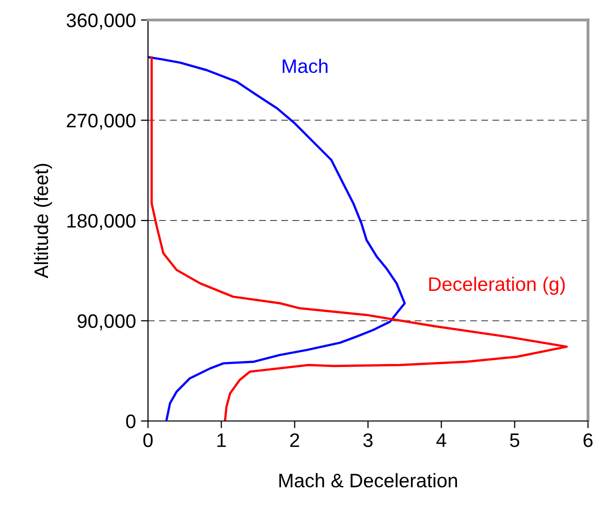  I want to click on x-tick-label: 3, so click(368, 440).